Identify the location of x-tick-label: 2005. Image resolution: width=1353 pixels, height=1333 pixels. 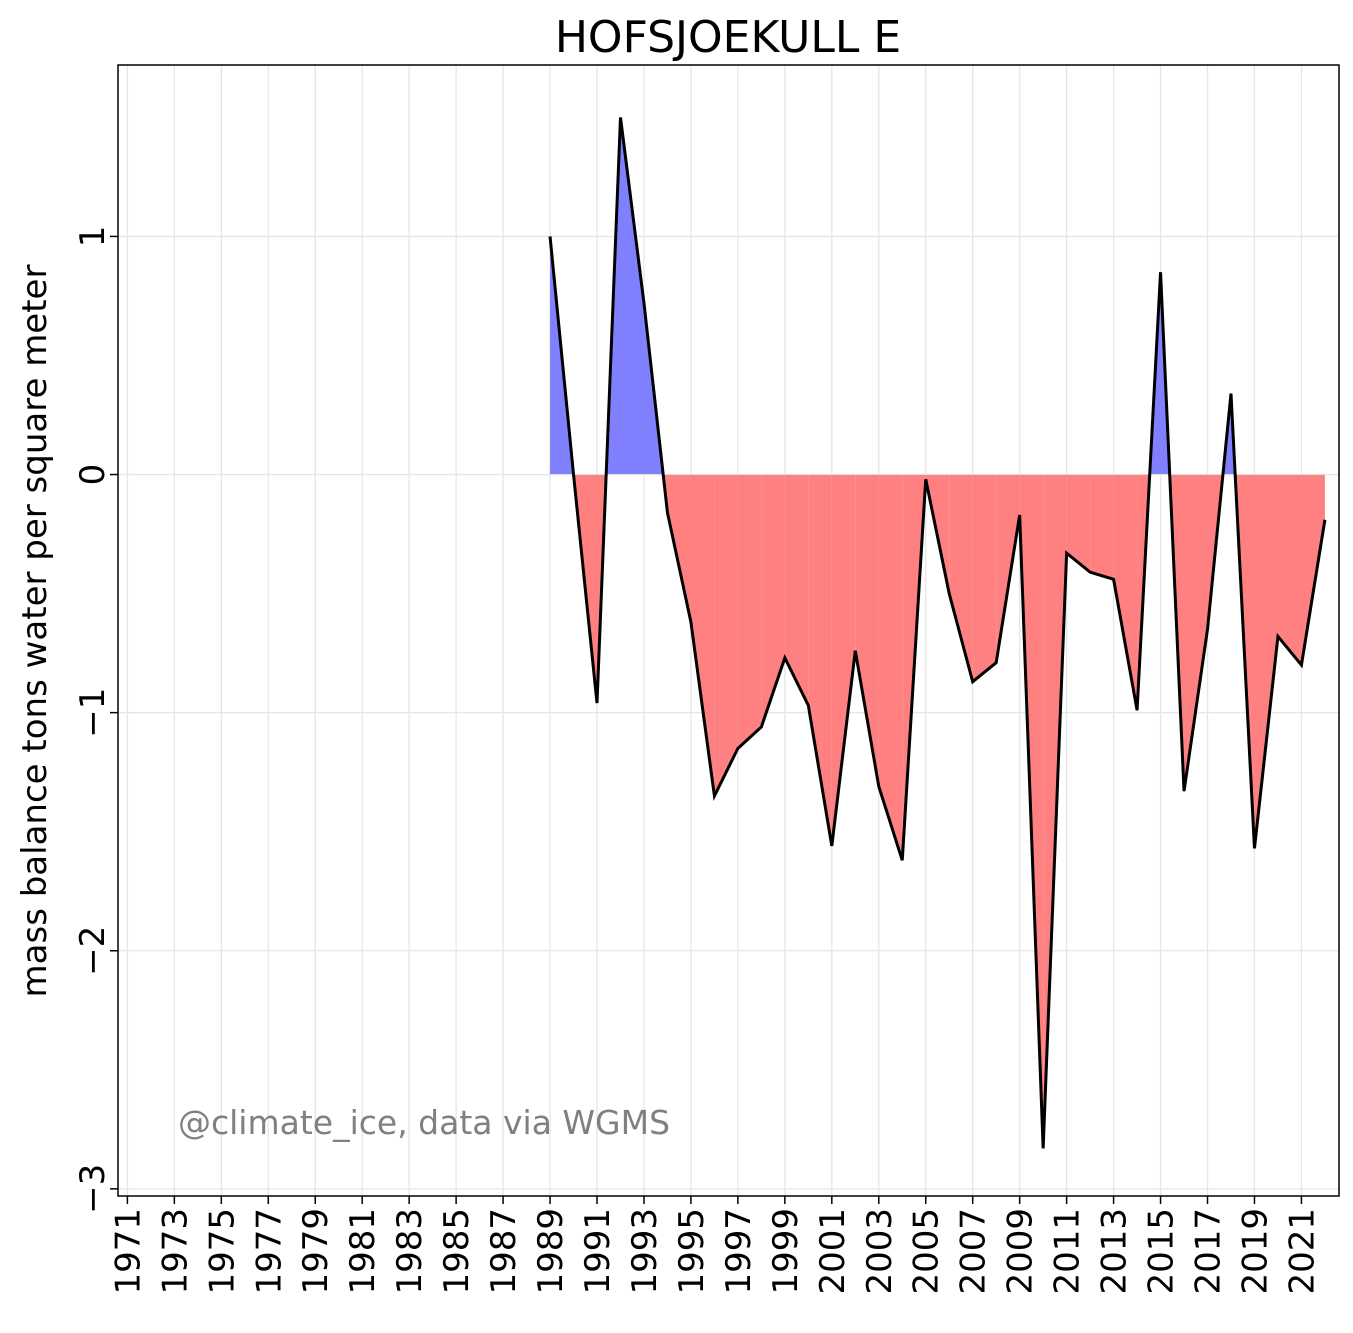
(927, 1251).